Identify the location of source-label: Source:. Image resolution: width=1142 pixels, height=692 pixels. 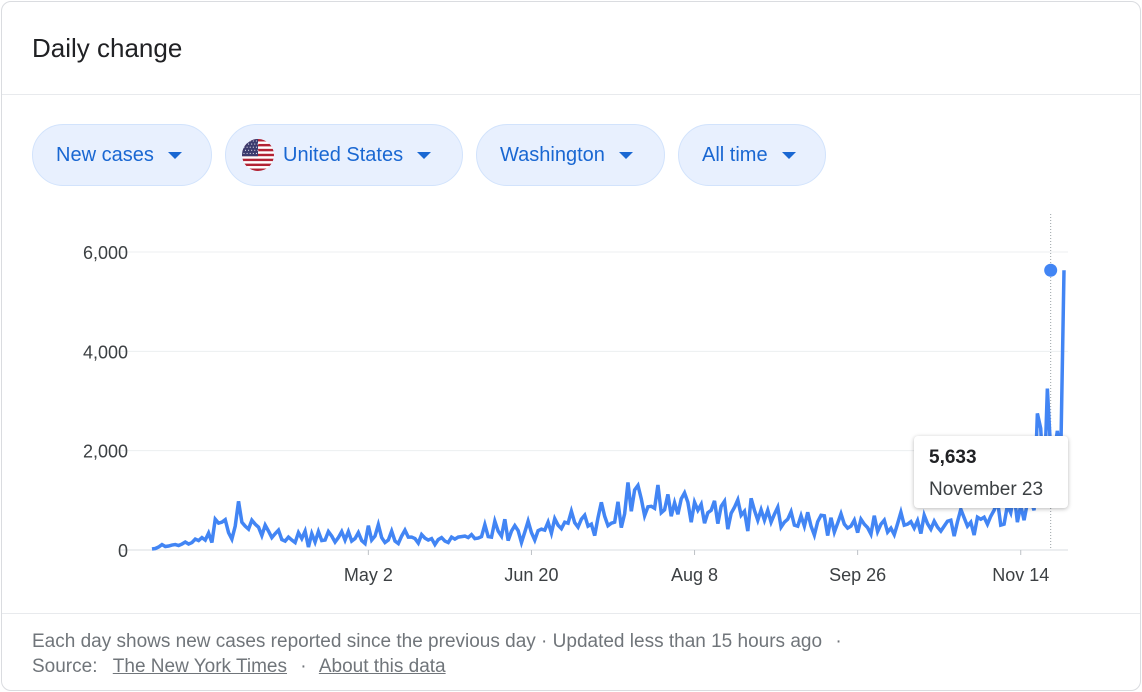
(65, 666).